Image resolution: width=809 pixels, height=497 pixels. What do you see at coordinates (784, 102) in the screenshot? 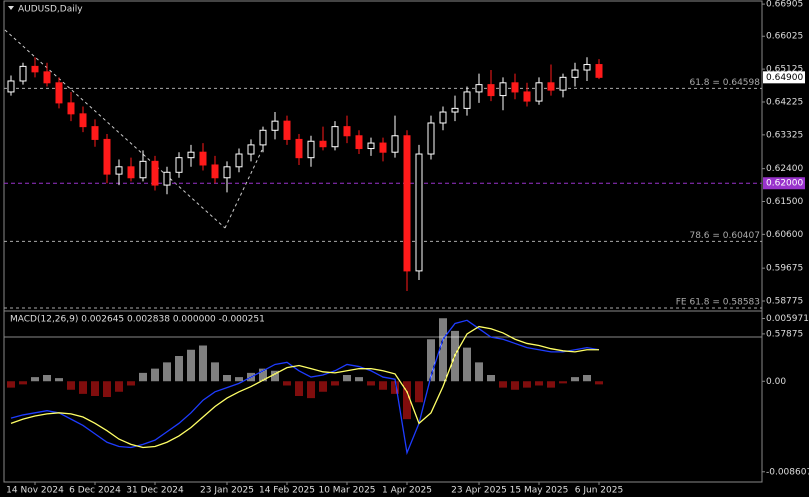
I see `y-tick-label: 0.64225` at bounding box center [784, 102].